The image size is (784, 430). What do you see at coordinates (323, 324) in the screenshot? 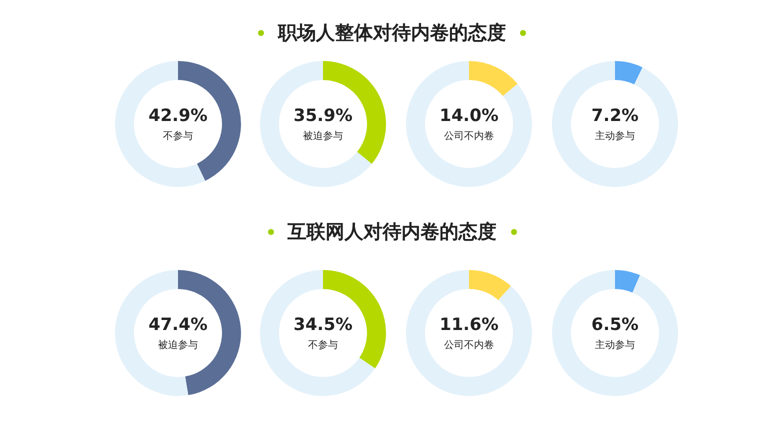
I see `data-label: 34.5%` at bounding box center [323, 324].